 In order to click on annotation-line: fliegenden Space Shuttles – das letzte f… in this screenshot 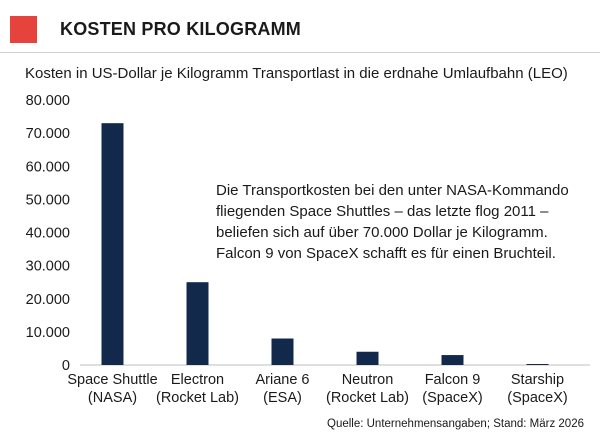, I will do `click(382, 211)`.